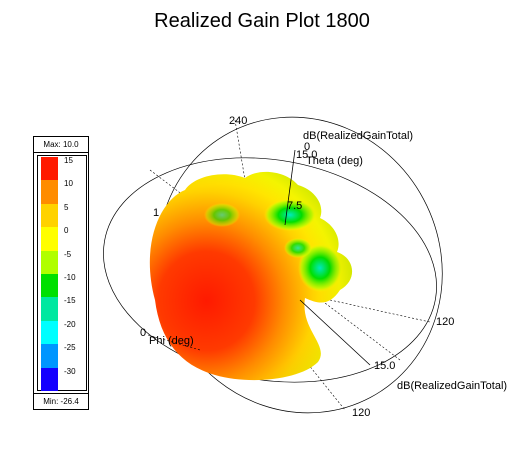  I want to click on legend-tick: -5, so click(68, 254).